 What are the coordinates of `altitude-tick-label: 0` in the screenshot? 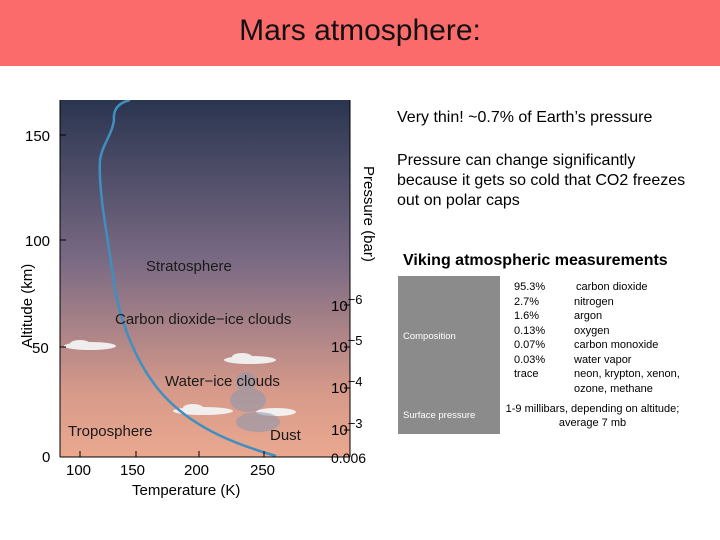 It's located at (46, 457).